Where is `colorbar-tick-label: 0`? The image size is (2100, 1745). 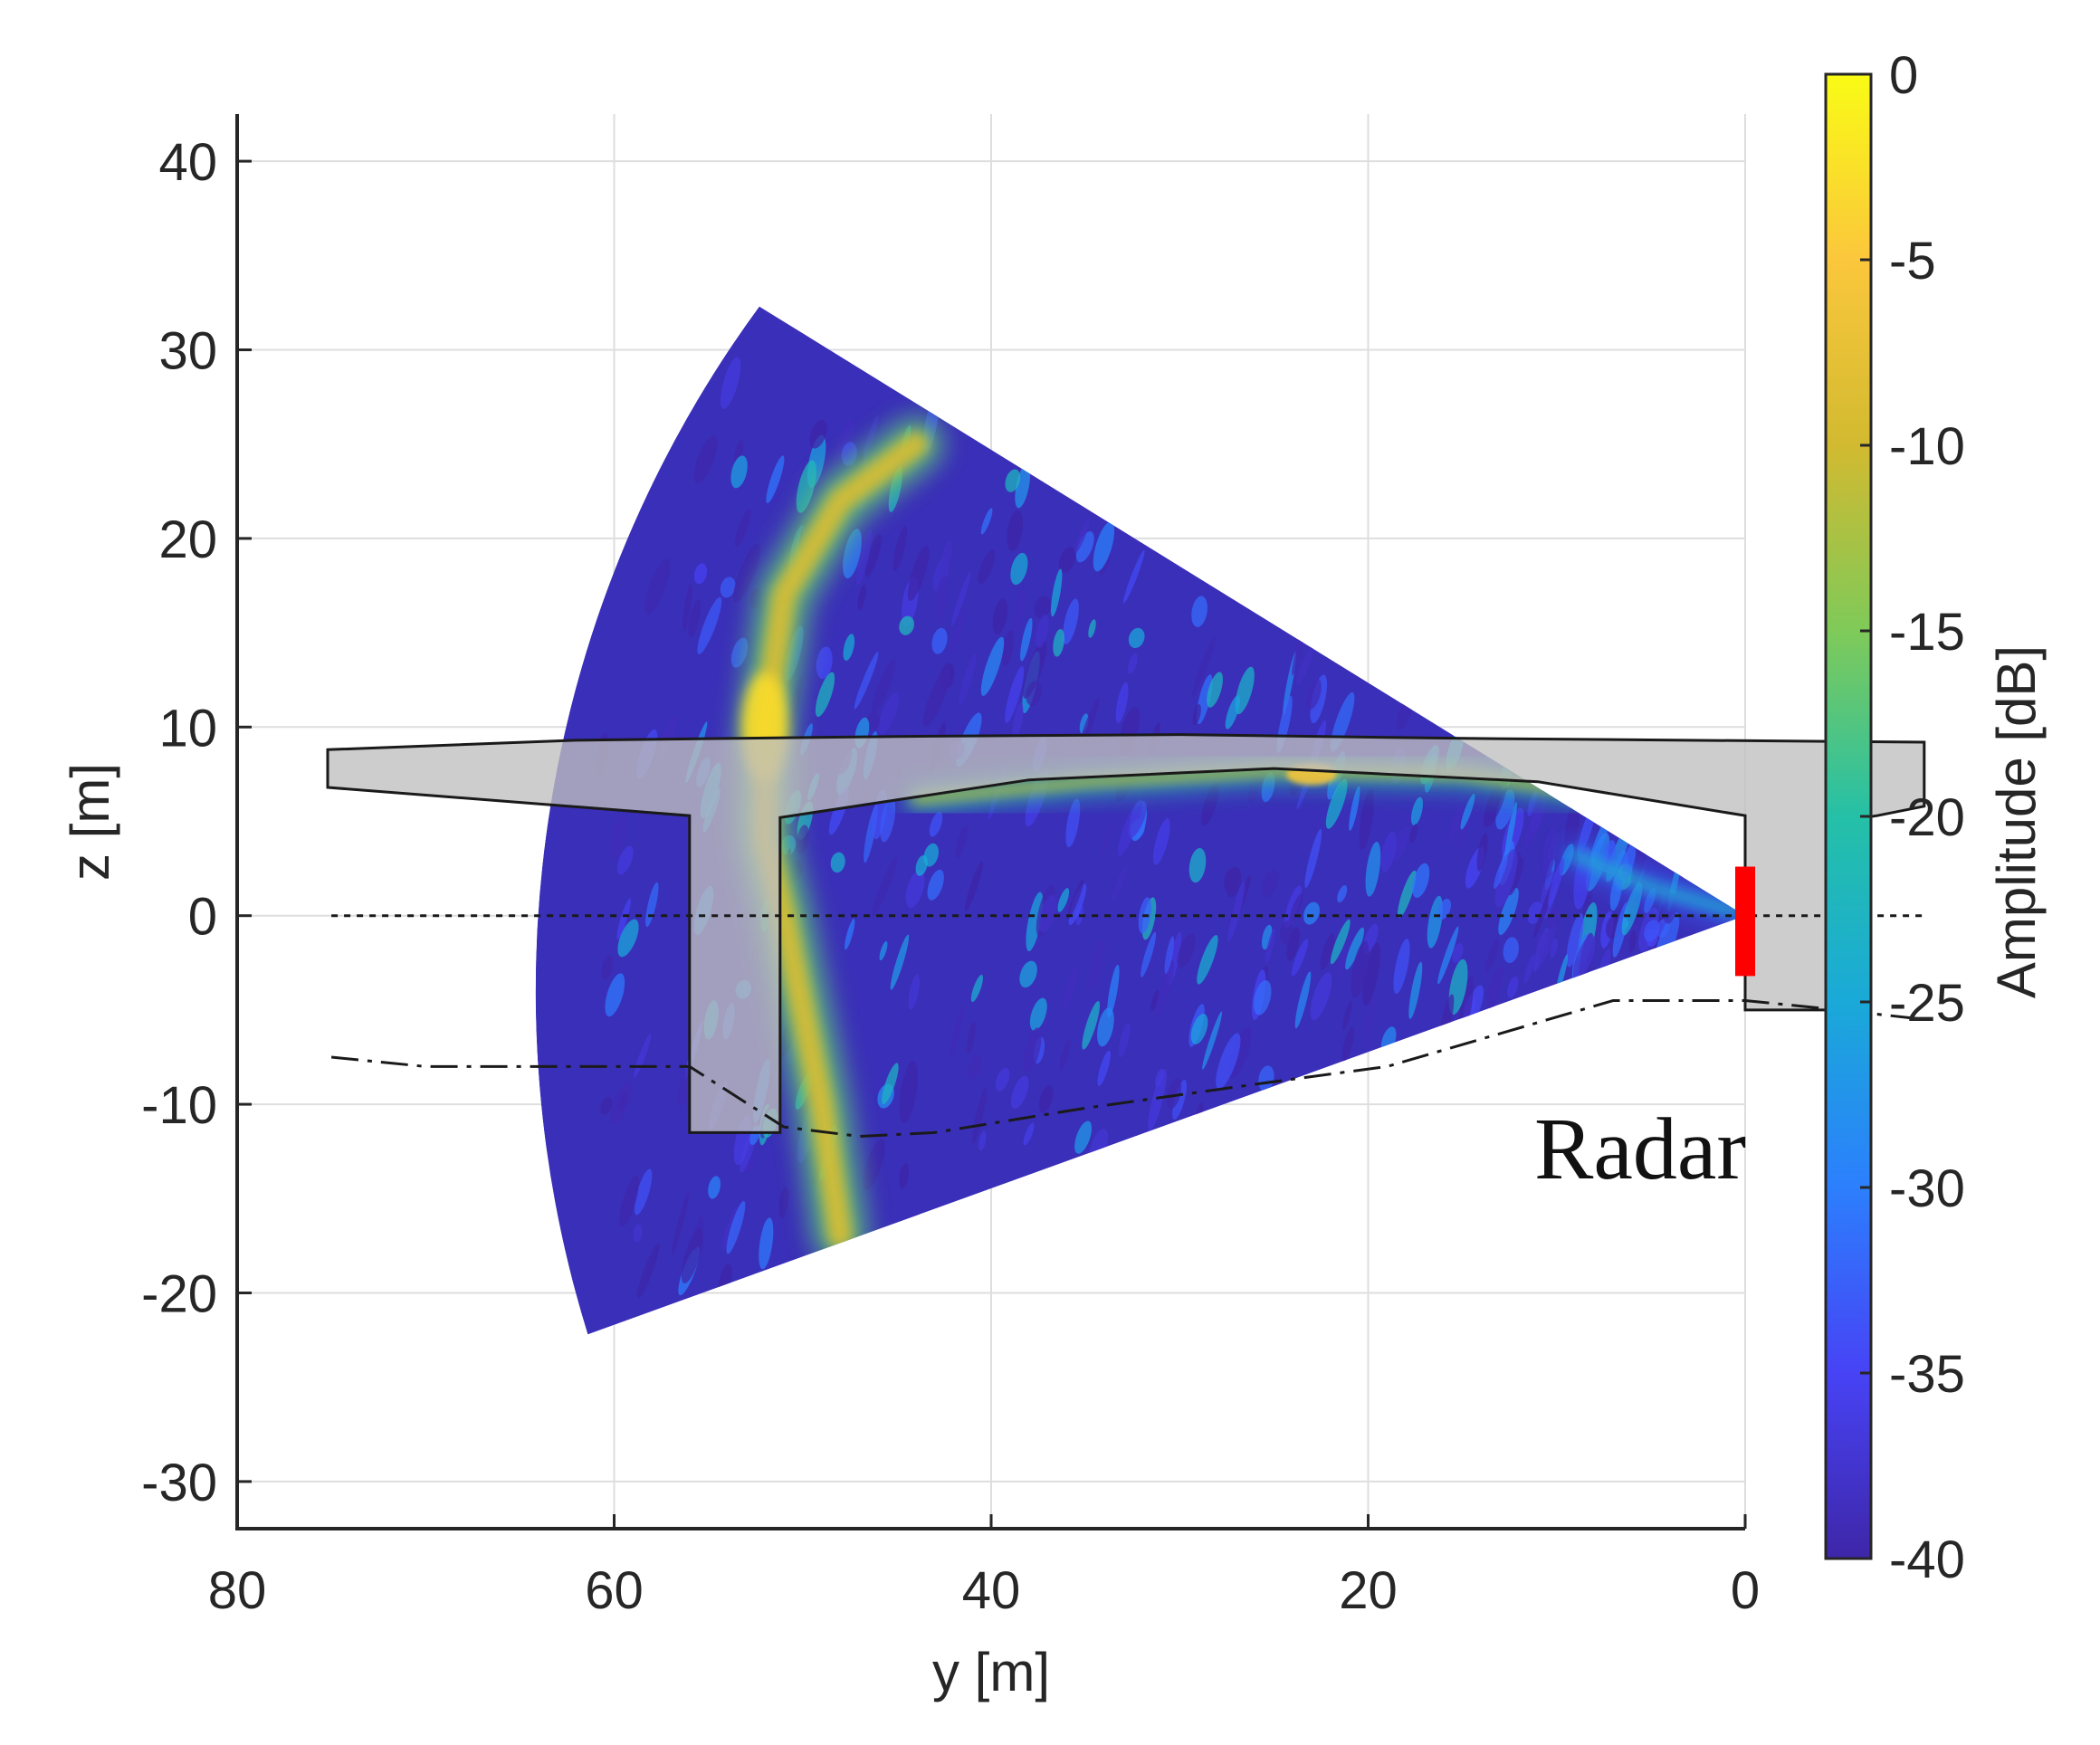 colorbar-tick-label: 0 is located at coordinates (1904, 76).